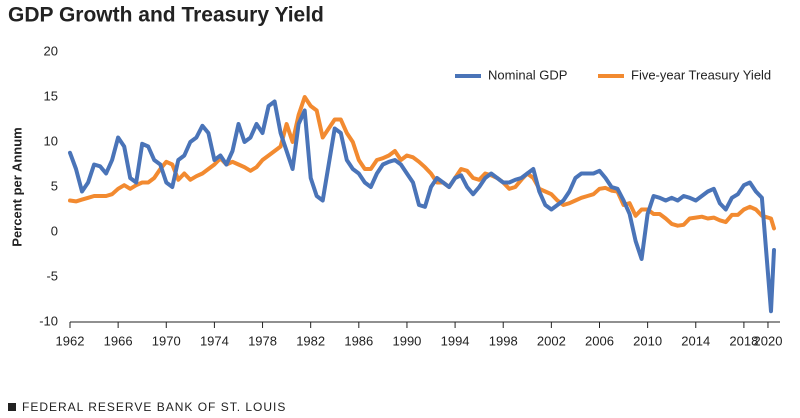 Image resolution: width=800 pixels, height=418 pixels. Describe the element at coordinates (52, 275) in the screenshot. I see `y-tick-label: -5` at that location.